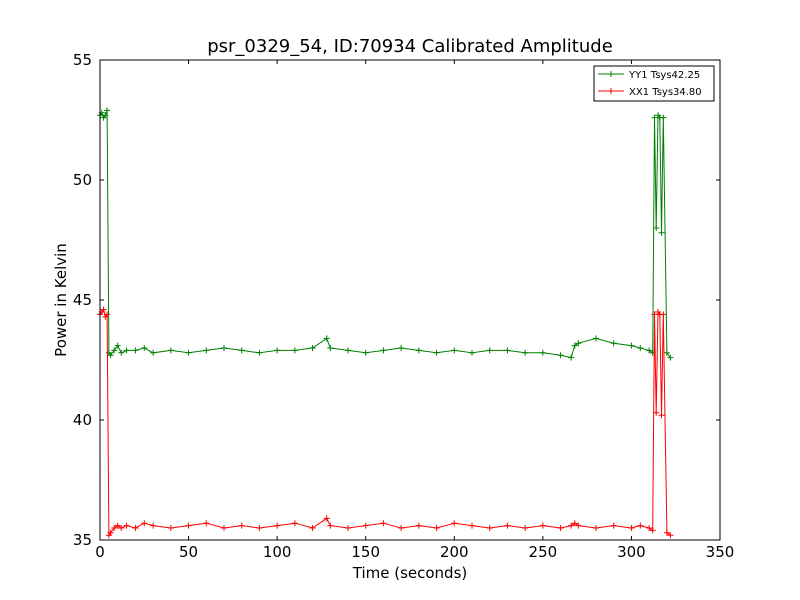 This screenshot has width=800, height=600. Describe the element at coordinates (720, 552) in the screenshot. I see `x-tick-label: 350` at that location.